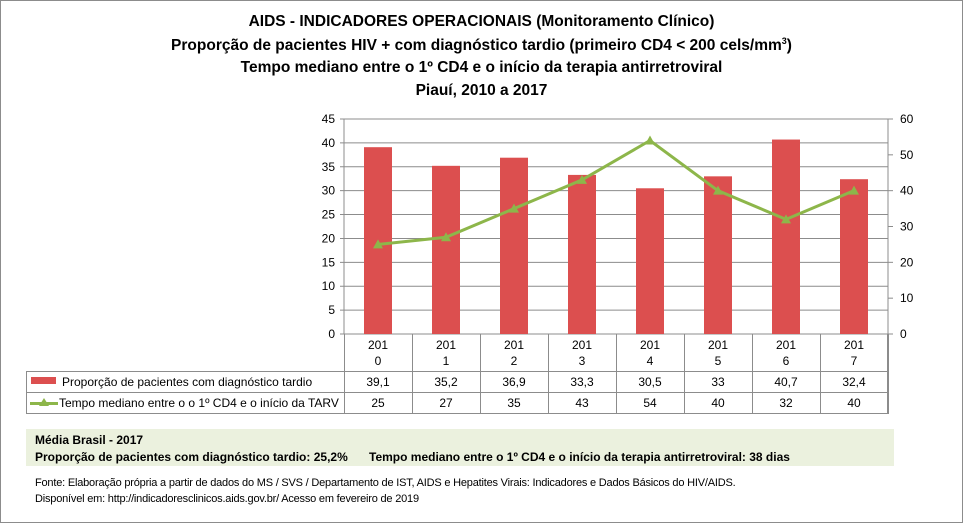  I want to click on y-left-tick-label: 30, so click(329, 191).